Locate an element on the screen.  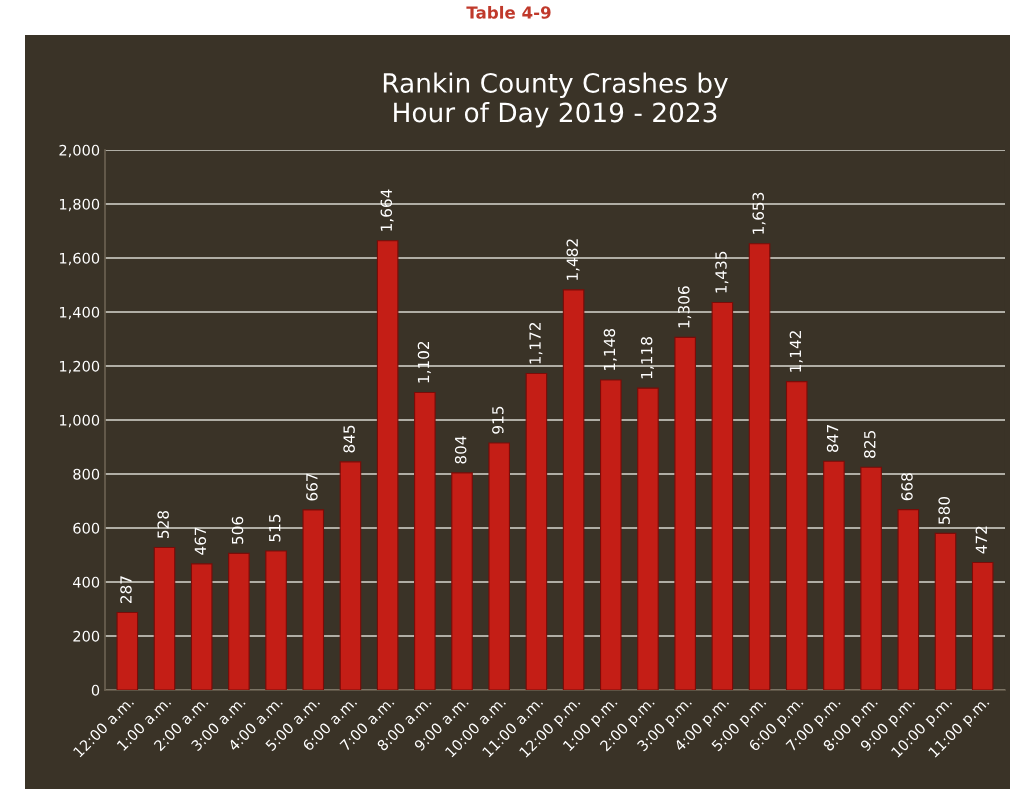
data-label: 1,482 is located at coordinates (573, 259).